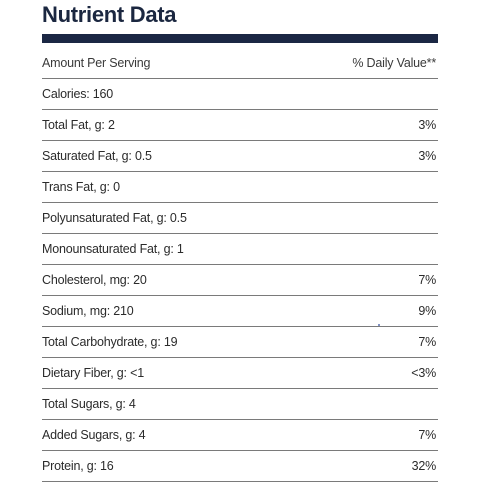 This screenshot has width=500, height=500. What do you see at coordinates (424, 466) in the screenshot?
I see `nutrient-daily-value: 32%` at bounding box center [424, 466].